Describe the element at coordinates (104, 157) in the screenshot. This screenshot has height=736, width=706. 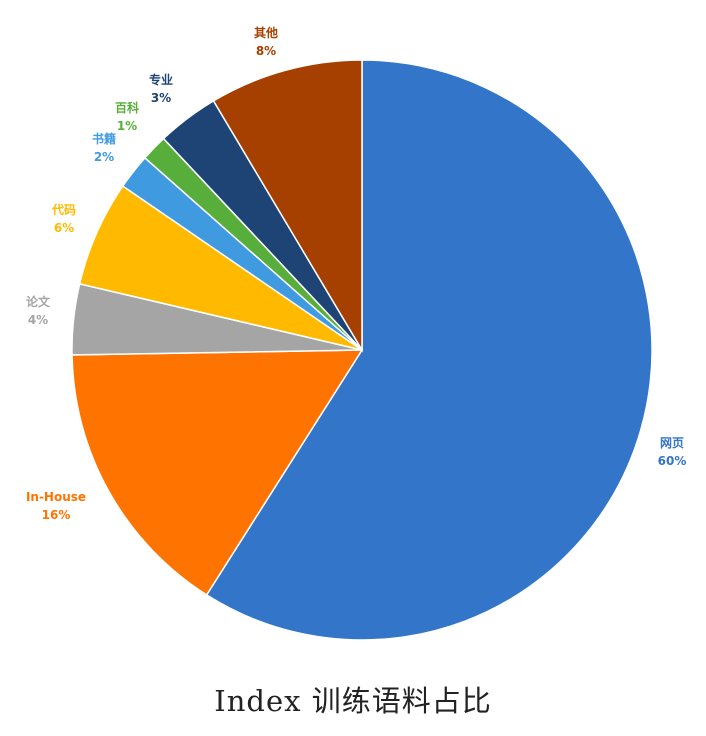
I see `slice-percent-label: 2%` at that location.